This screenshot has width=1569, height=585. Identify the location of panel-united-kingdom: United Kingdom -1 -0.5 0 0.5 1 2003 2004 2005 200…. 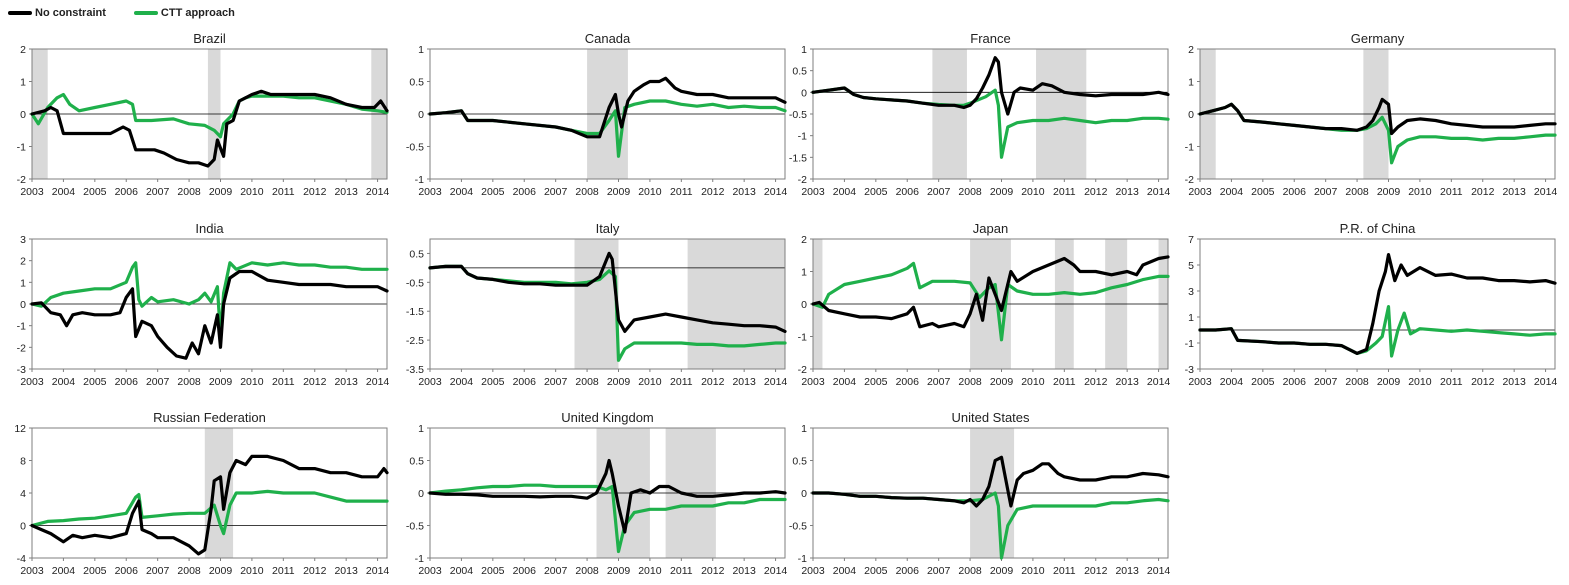
(597, 493).